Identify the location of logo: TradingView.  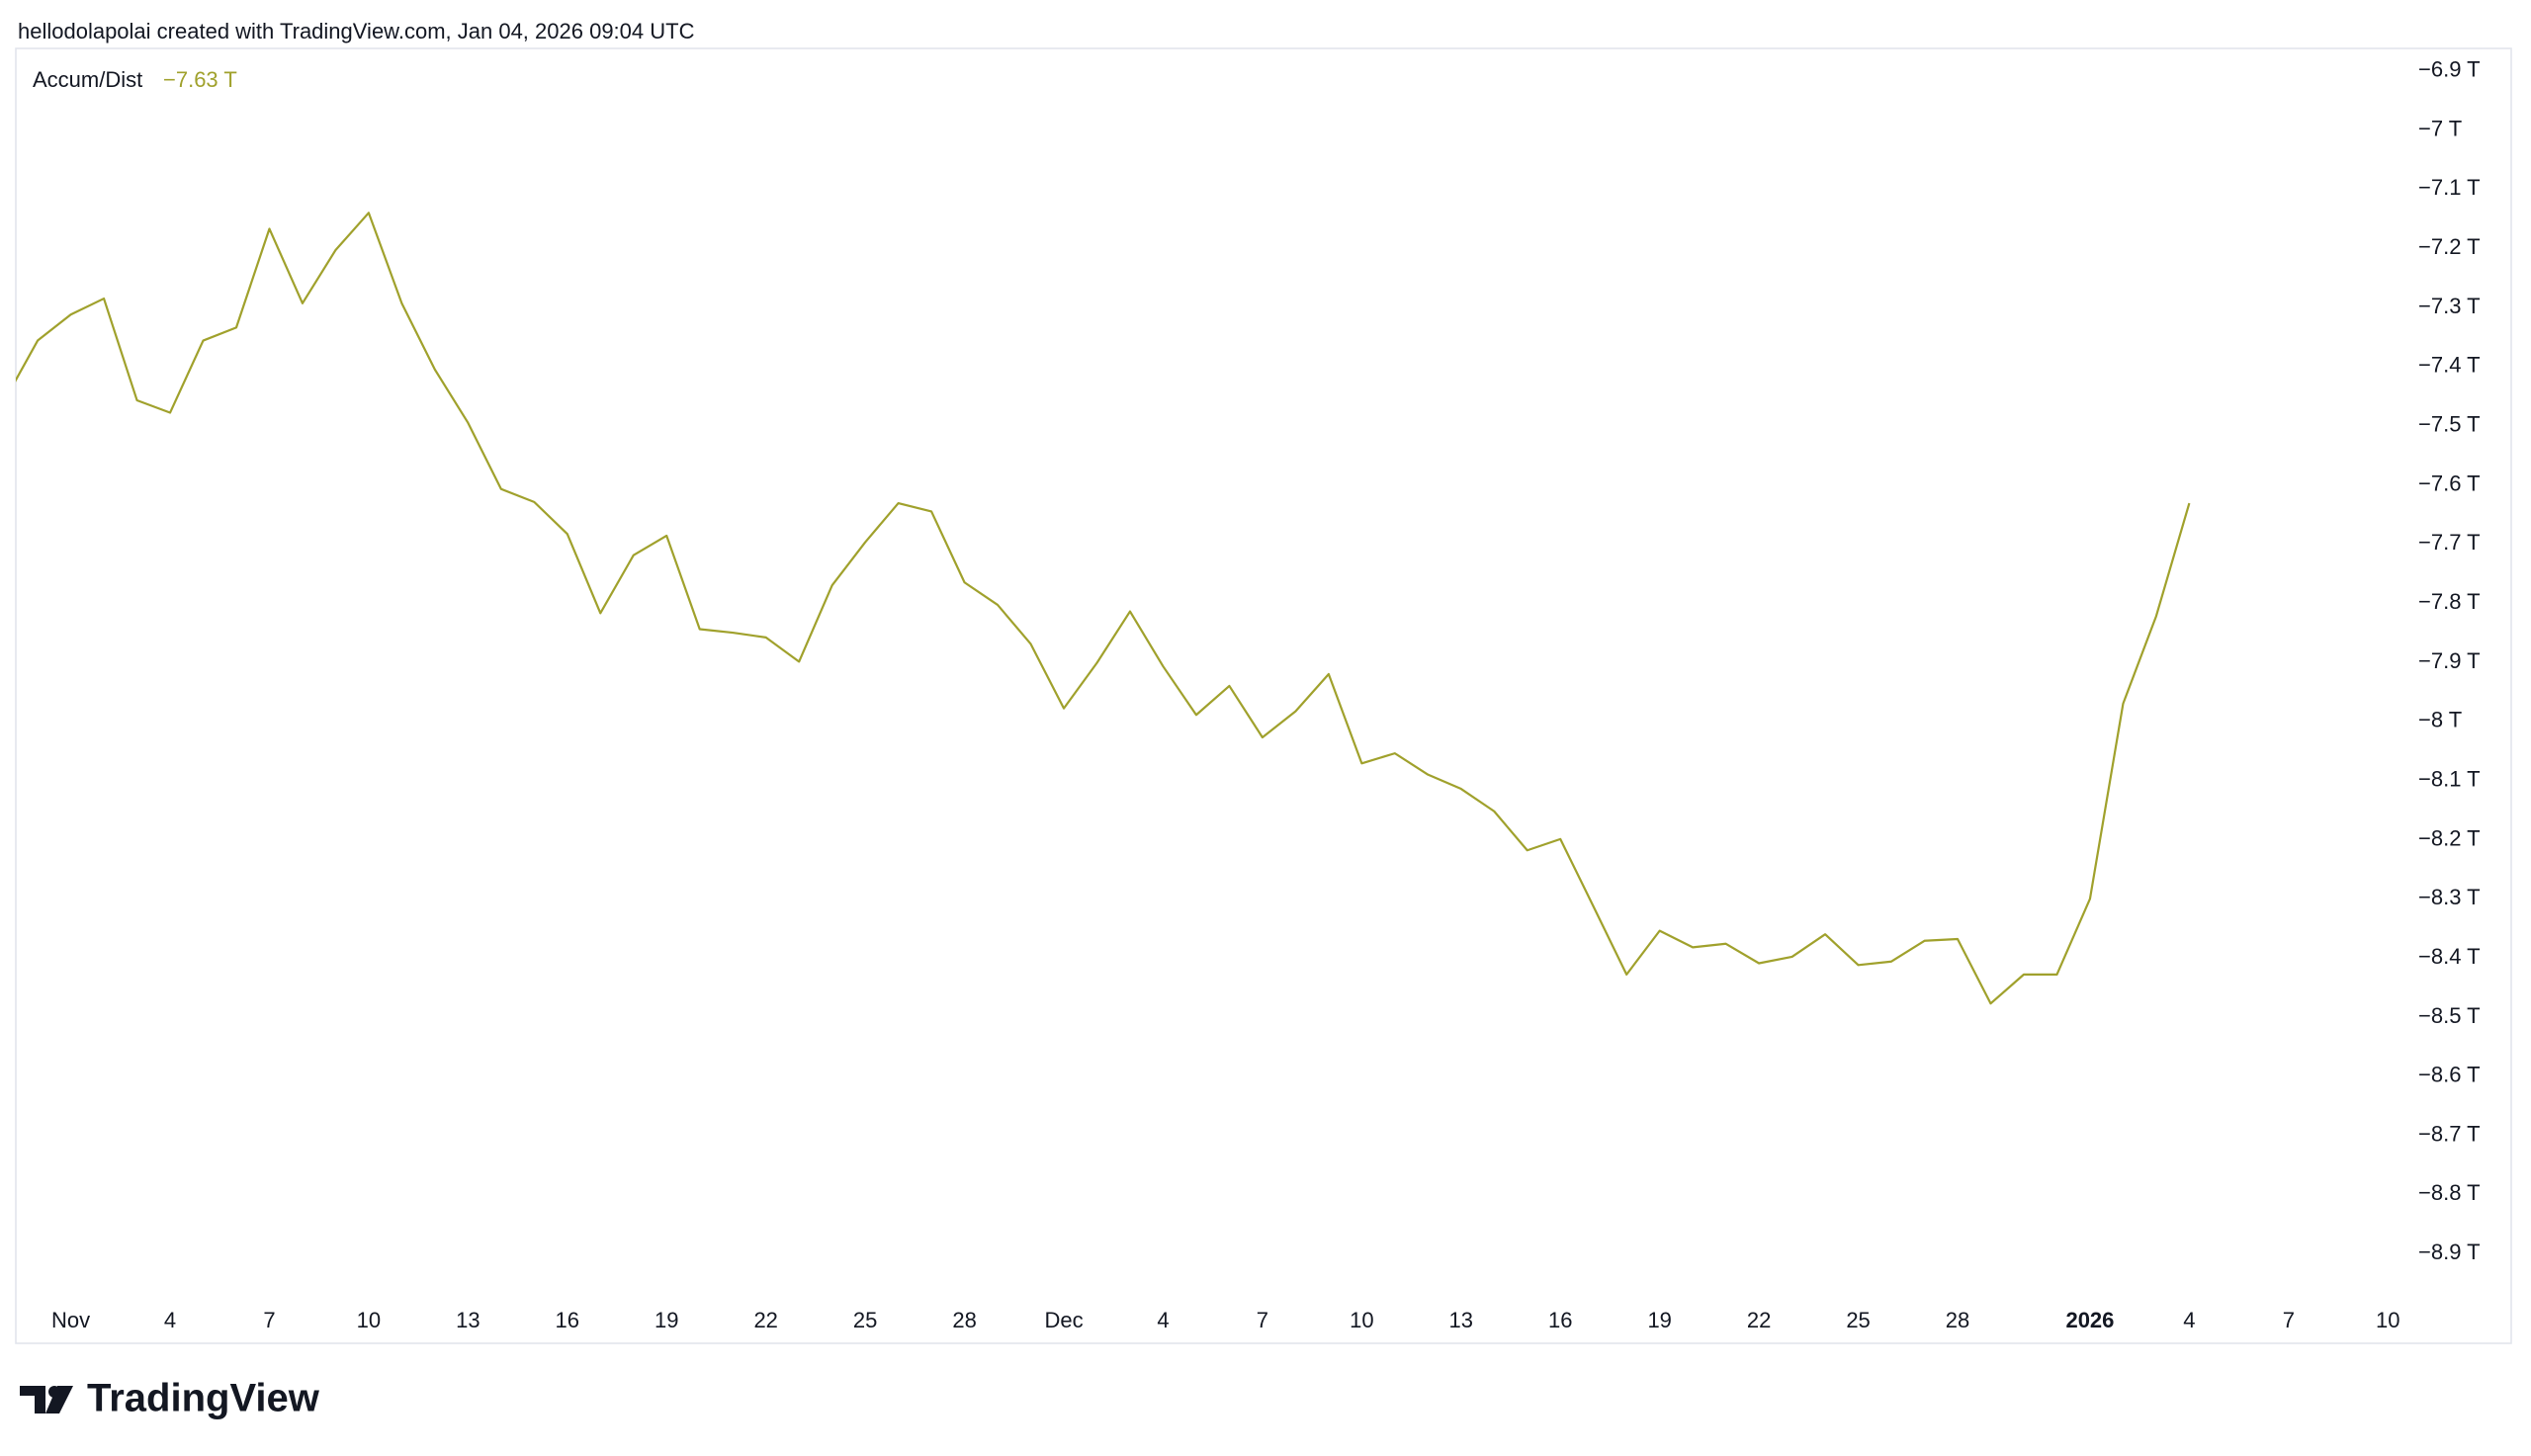
(170, 1398).